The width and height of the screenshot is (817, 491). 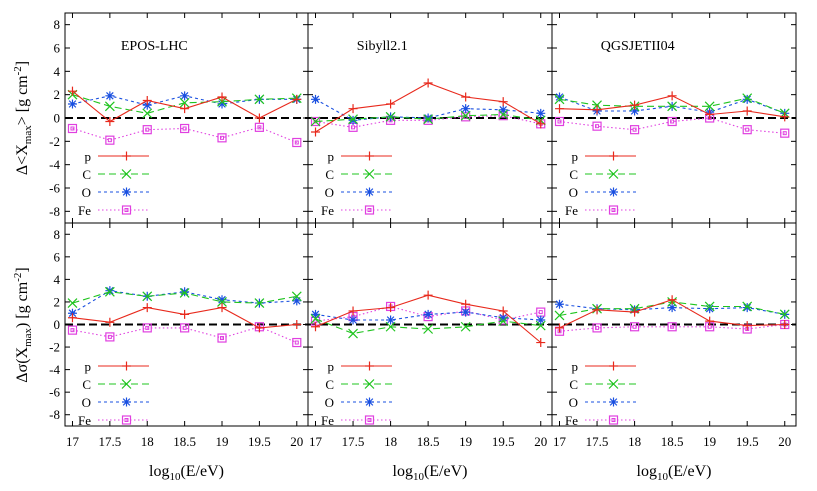 I want to click on panel-0-1: Sibyll2.1 pCO Fe, so click(x=430, y=118).